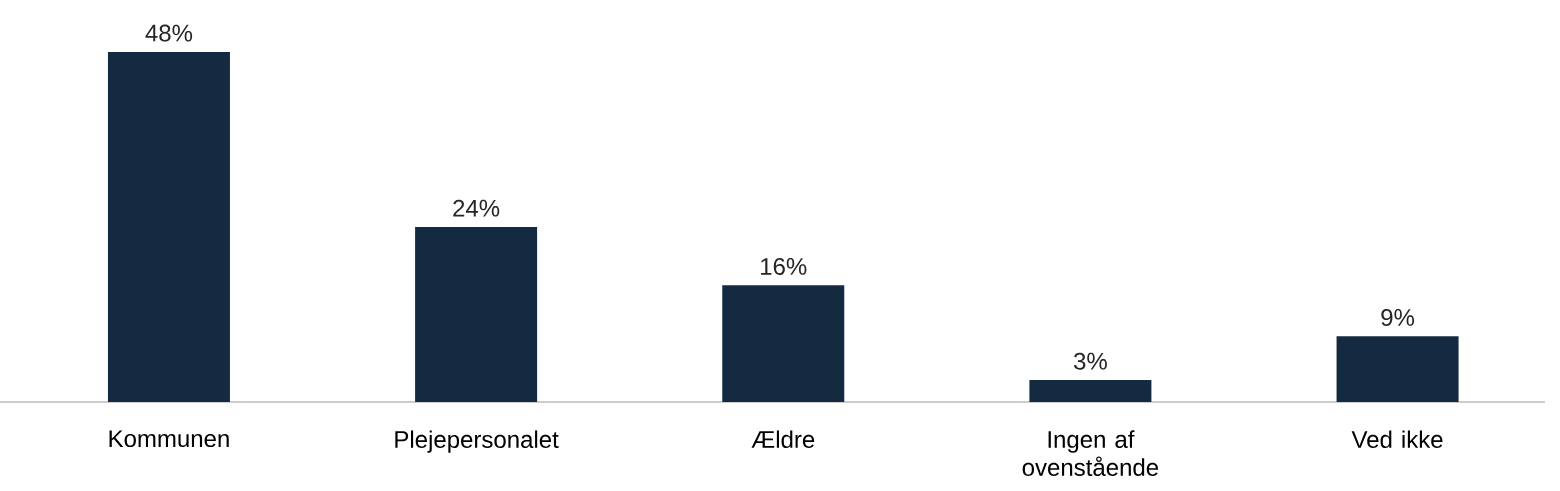 This screenshot has width=1560, height=491. What do you see at coordinates (1397, 439) in the screenshot?
I see `x-tick-label: Ved ikke` at bounding box center [1397, 439].